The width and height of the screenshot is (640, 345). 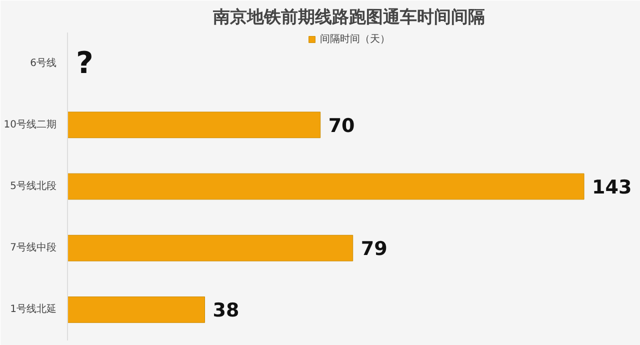 I want to click on annotation: ?, so click(x=85, y=63).